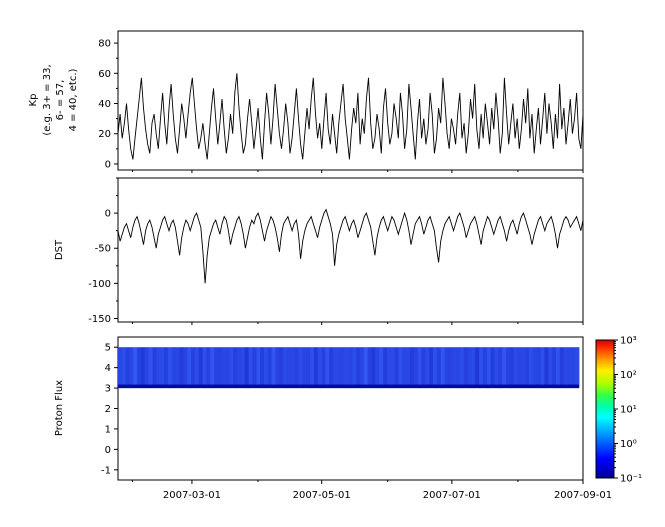 The height and width of the screenshot is (527, 665). Describe the element at coordinates (99, 319) in the screenshot. I see `y-tick-label: -150` at that location.